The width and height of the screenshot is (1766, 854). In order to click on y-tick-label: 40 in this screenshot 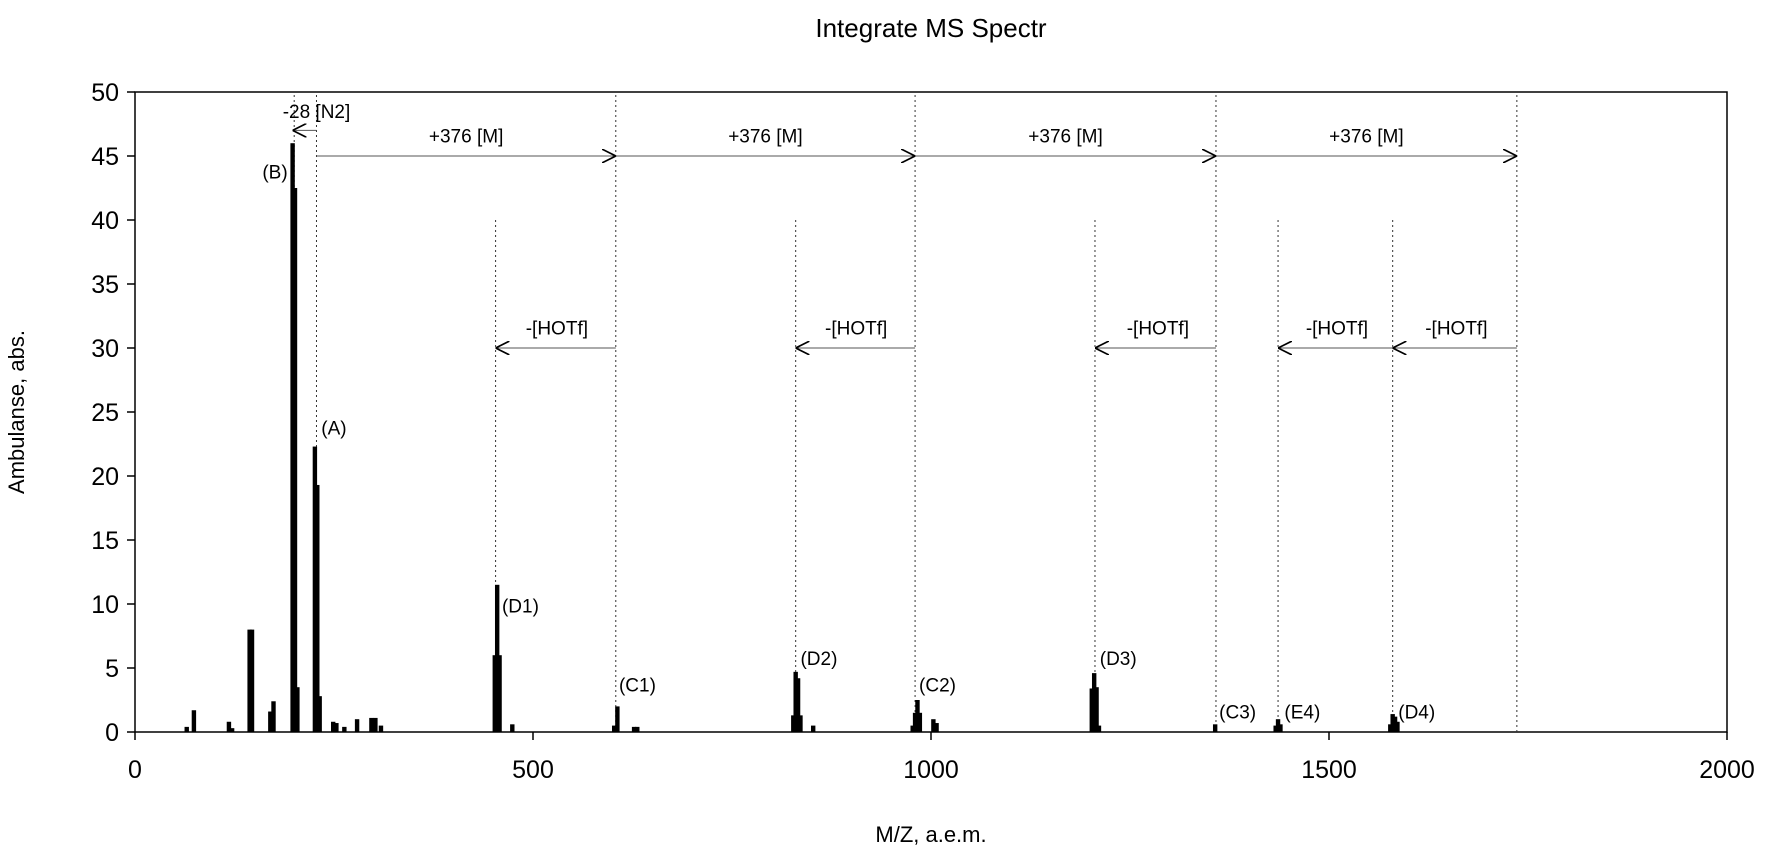, I will do `click(105, 221)`.